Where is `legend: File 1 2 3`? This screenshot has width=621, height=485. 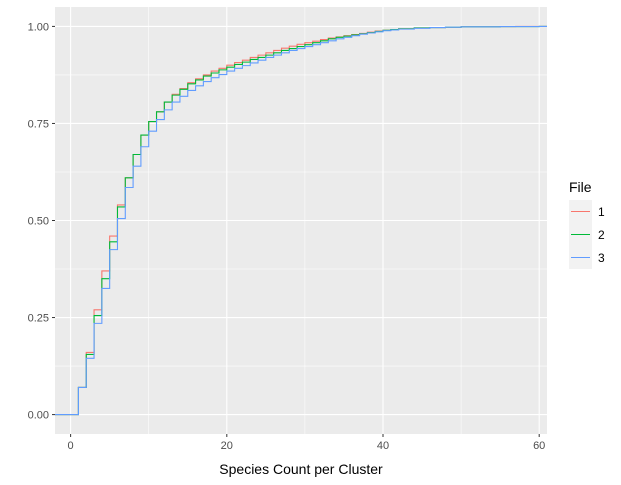
legend: File 1 2 3 is located at coordinates (587, 224).